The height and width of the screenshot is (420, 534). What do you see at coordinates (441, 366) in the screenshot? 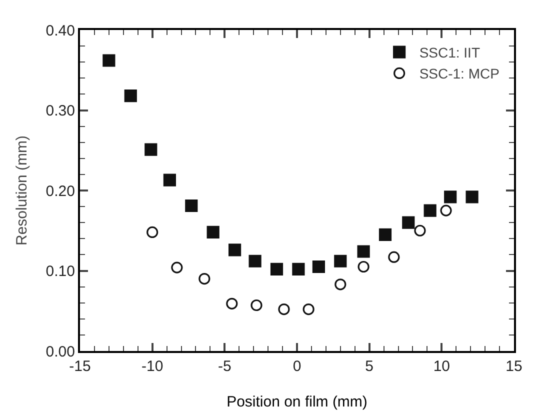
I see `x-tick-label: 10` at bounding box center [441, 366].